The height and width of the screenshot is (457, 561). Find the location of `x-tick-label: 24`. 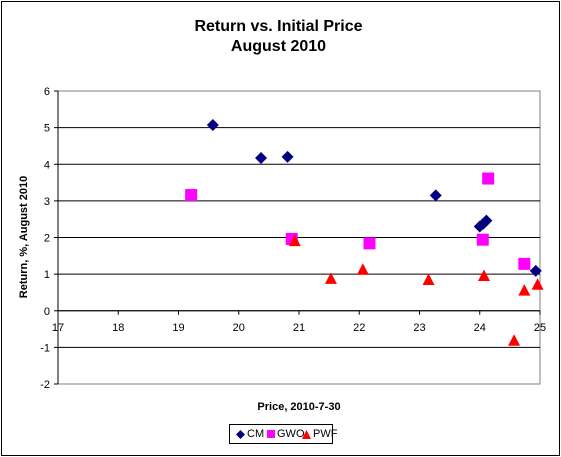

x-tick-label: 24 is located at coordinates (480, 328).